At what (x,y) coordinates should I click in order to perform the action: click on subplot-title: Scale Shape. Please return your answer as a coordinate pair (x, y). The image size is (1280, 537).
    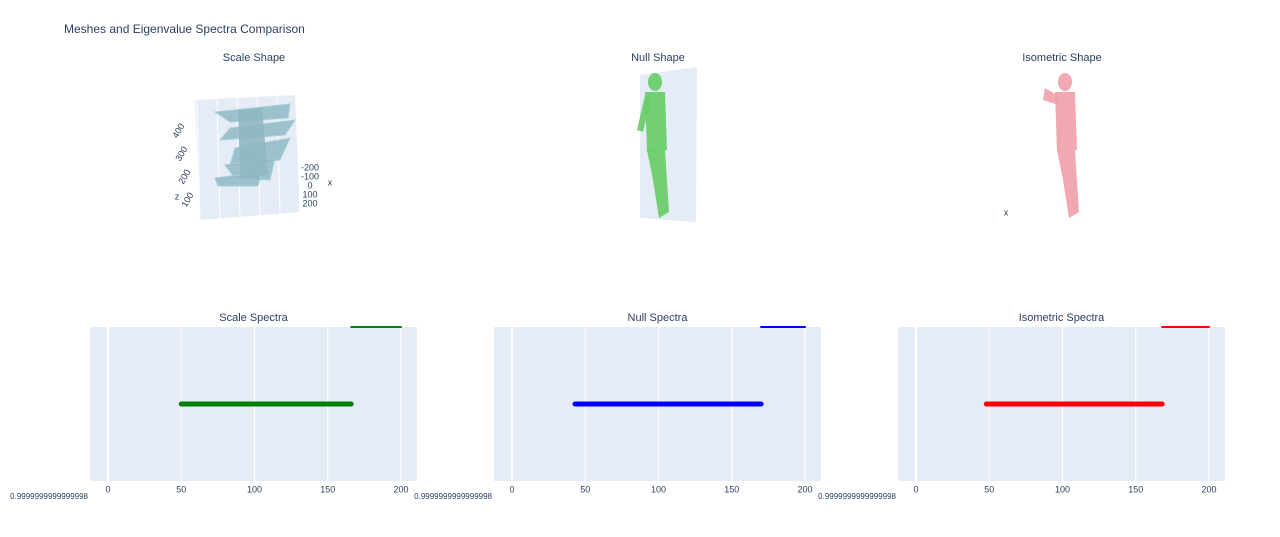
    Looking at the image, I should click on (254, 58).